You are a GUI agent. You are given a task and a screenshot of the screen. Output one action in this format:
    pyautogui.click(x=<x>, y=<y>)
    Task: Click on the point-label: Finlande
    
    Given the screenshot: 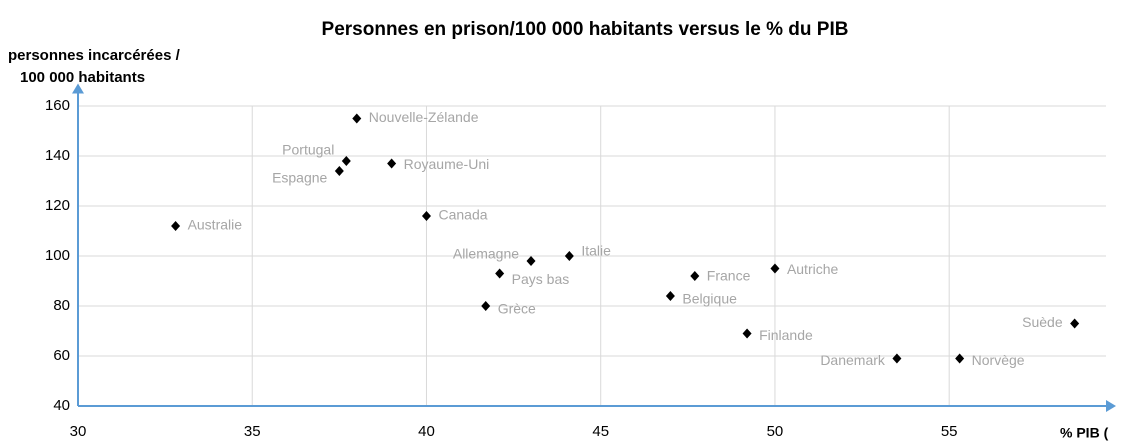 What is the action you would take?
    pyautogui.click(x=786, y=335)
    